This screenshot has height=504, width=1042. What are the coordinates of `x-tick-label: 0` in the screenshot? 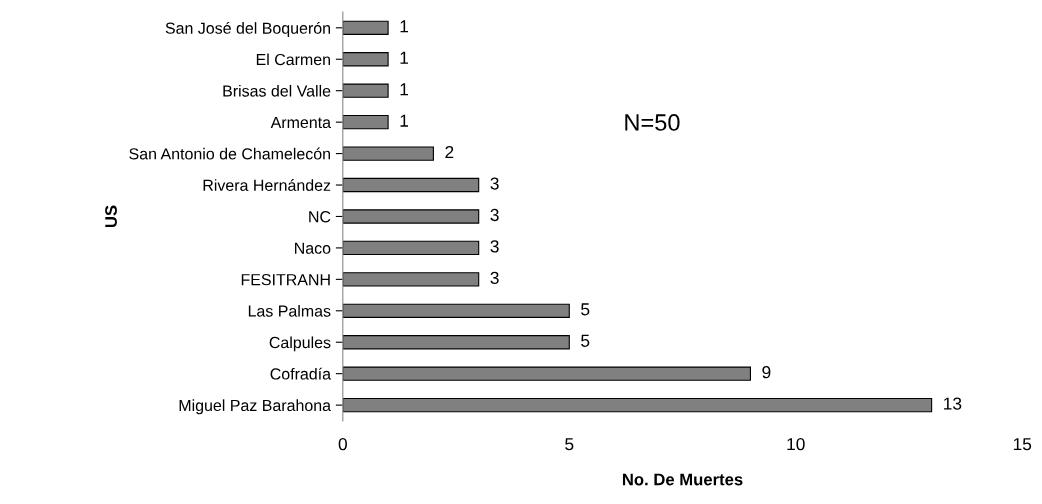 It's located at (342, 444).